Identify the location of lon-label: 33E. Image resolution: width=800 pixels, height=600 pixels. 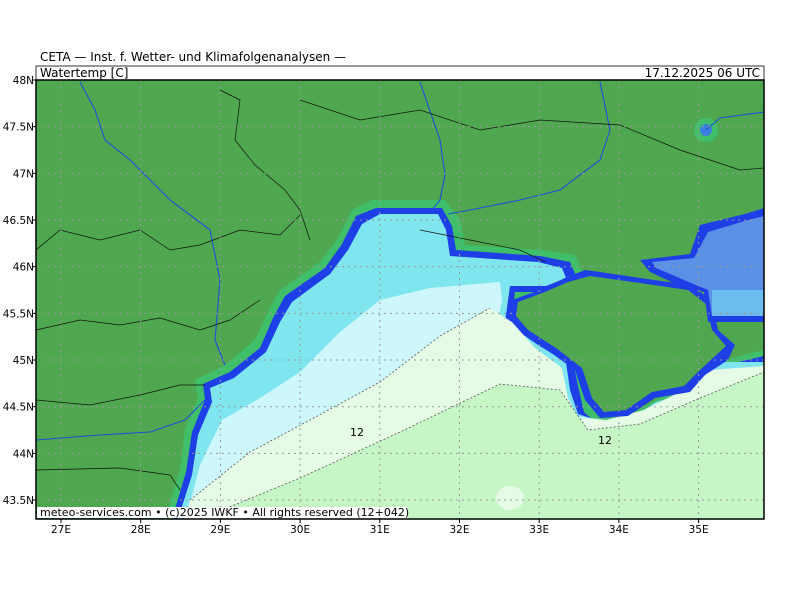
(539, 530).